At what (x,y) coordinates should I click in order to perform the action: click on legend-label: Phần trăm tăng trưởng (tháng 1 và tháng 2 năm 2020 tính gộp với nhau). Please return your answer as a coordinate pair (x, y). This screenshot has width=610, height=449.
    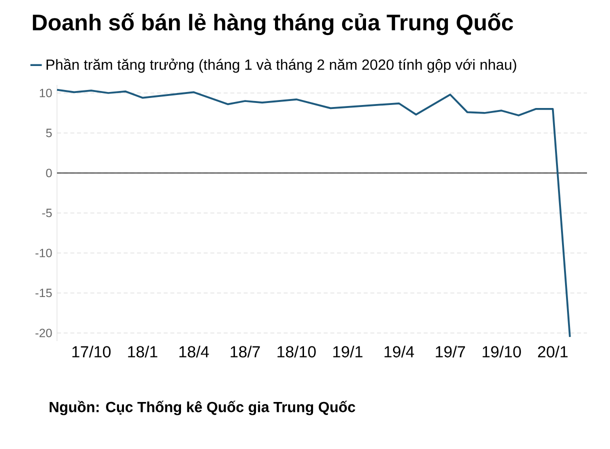
    Looking at the image, I should click on (281, 65).